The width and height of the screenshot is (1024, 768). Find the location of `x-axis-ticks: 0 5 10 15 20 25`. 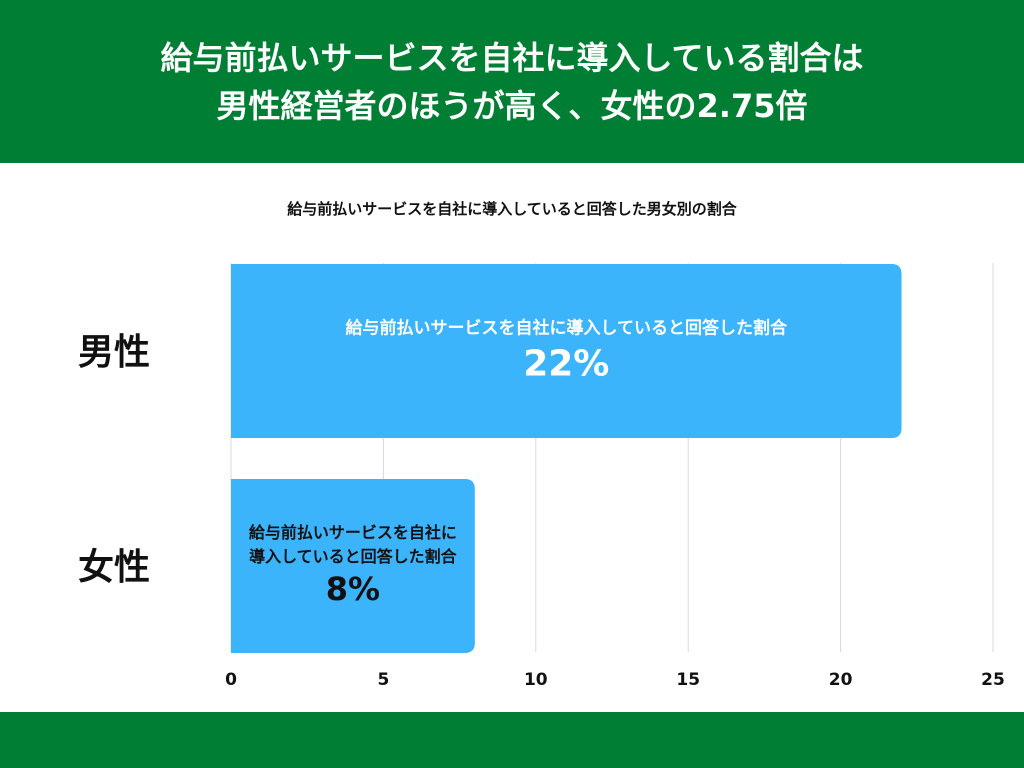

x-axis-ticks: 0 5 10 15 20 25 is located at coordinates (615, 680).